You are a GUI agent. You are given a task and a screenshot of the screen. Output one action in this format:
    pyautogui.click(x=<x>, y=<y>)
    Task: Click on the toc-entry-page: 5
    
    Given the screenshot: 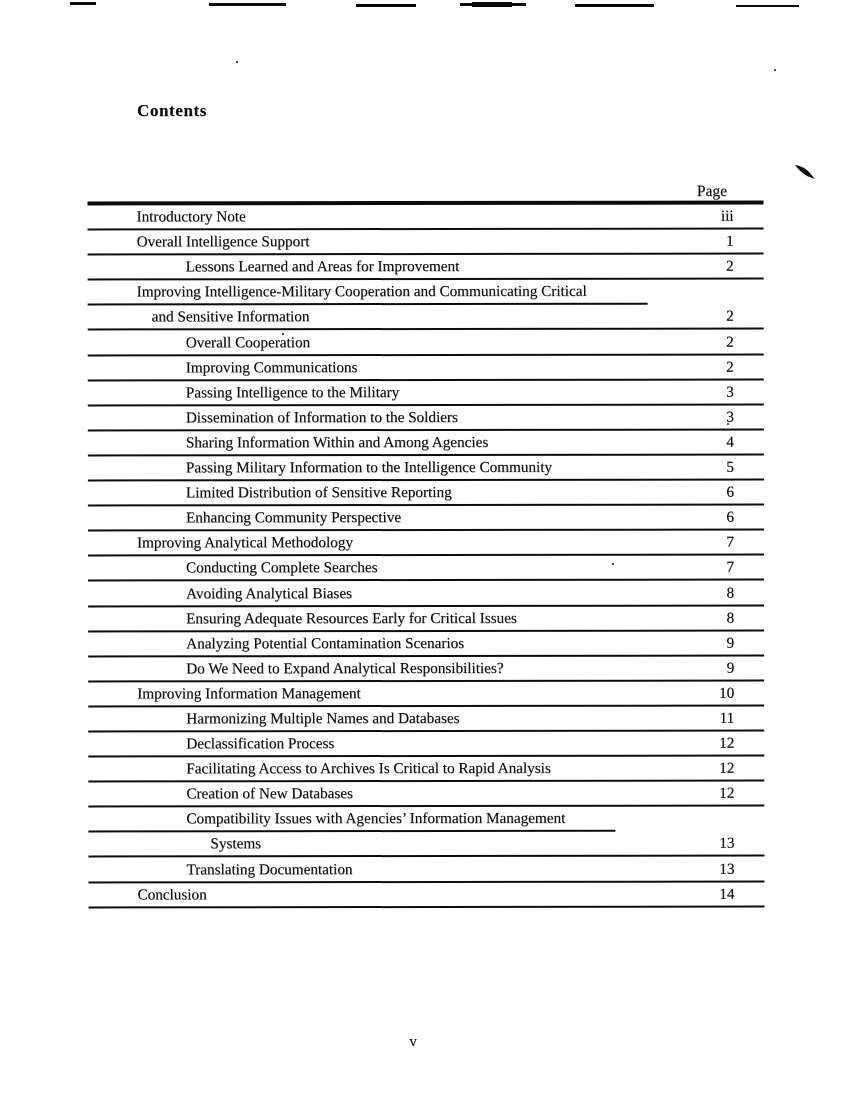 What is the action you would take?
    pyautogui.click(x=730, y=467)
    